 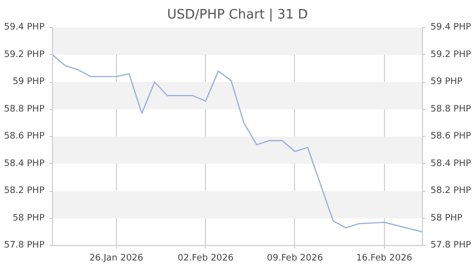 I want to click on y-tick-label: 59 PHP, so click(x=29, y=82).